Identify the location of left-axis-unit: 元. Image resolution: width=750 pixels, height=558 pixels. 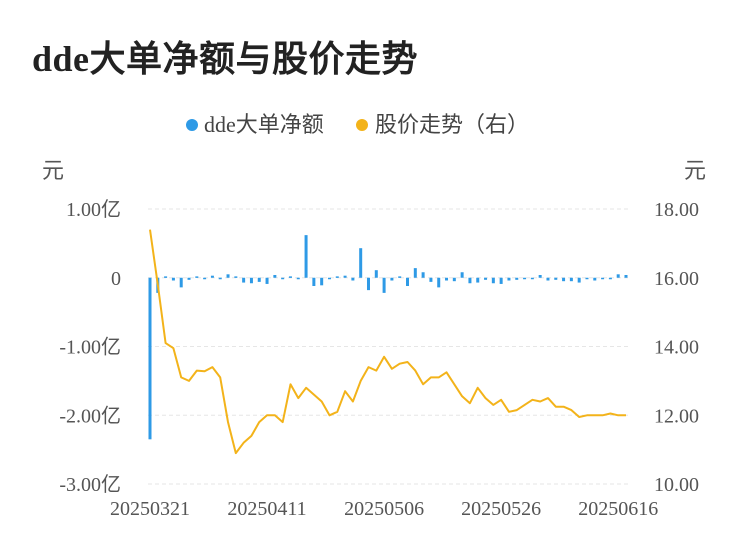
(53, 170).